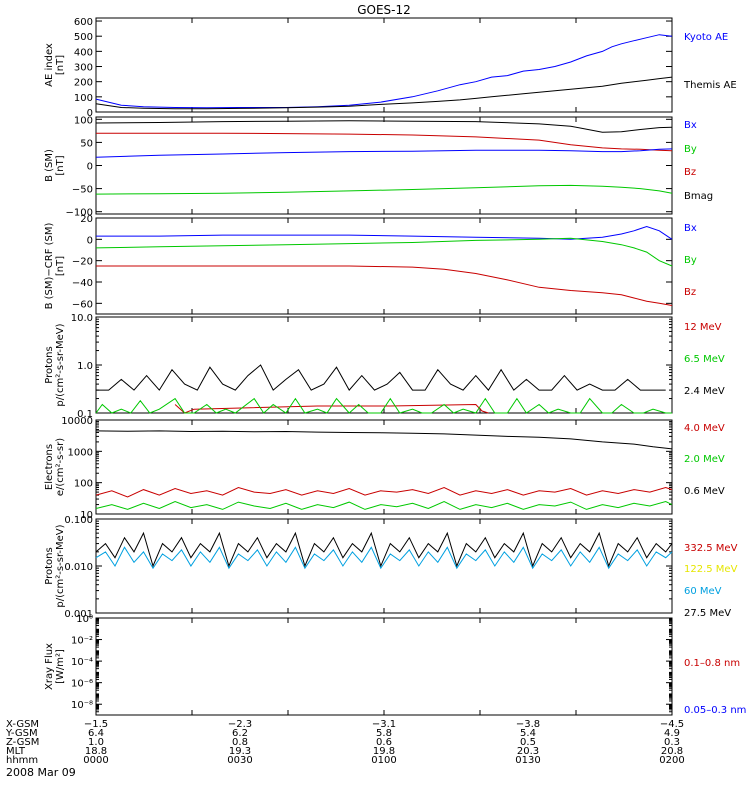 This screenshot has height=800, width=750. I want to click on legend-entry: By, so click(690, 149).